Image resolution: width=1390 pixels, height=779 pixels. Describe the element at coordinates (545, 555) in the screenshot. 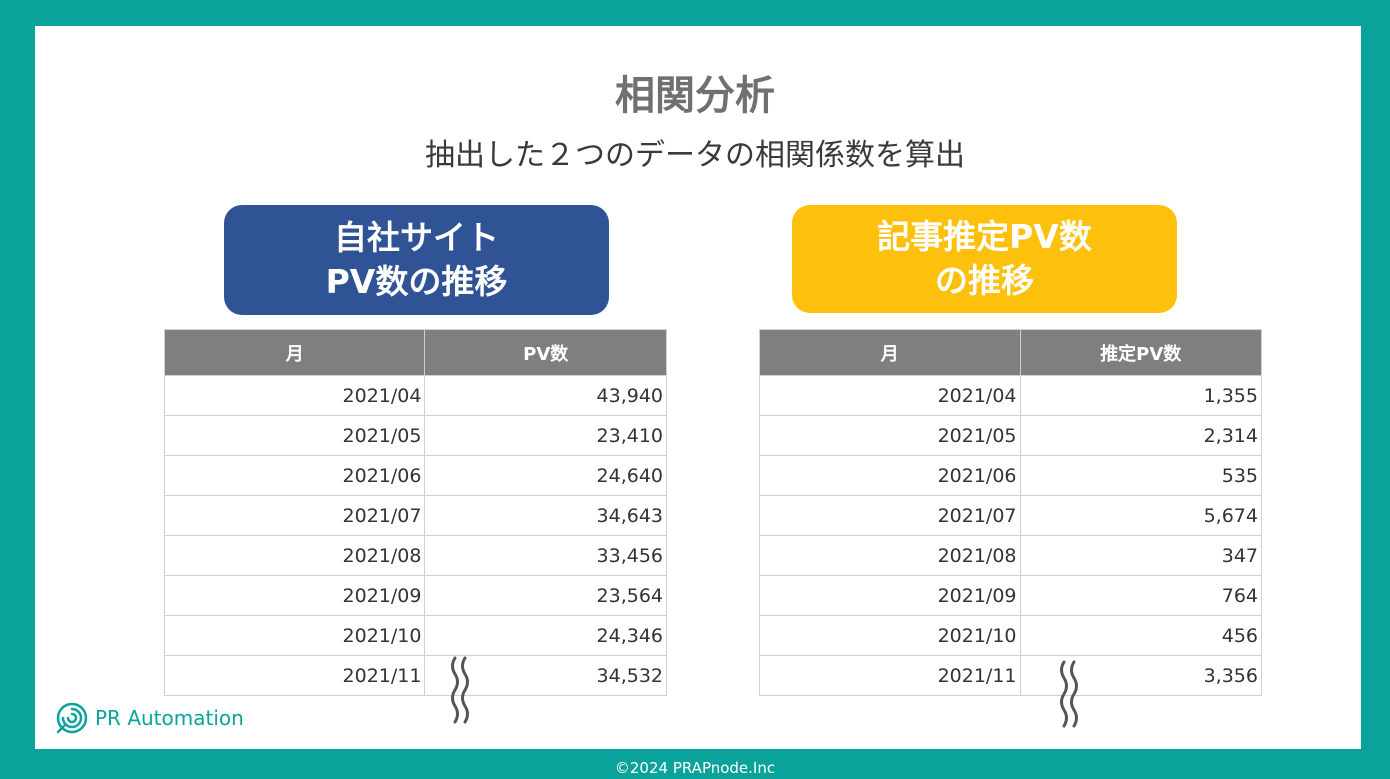

I see `pv-cell: 33,456` at that location.